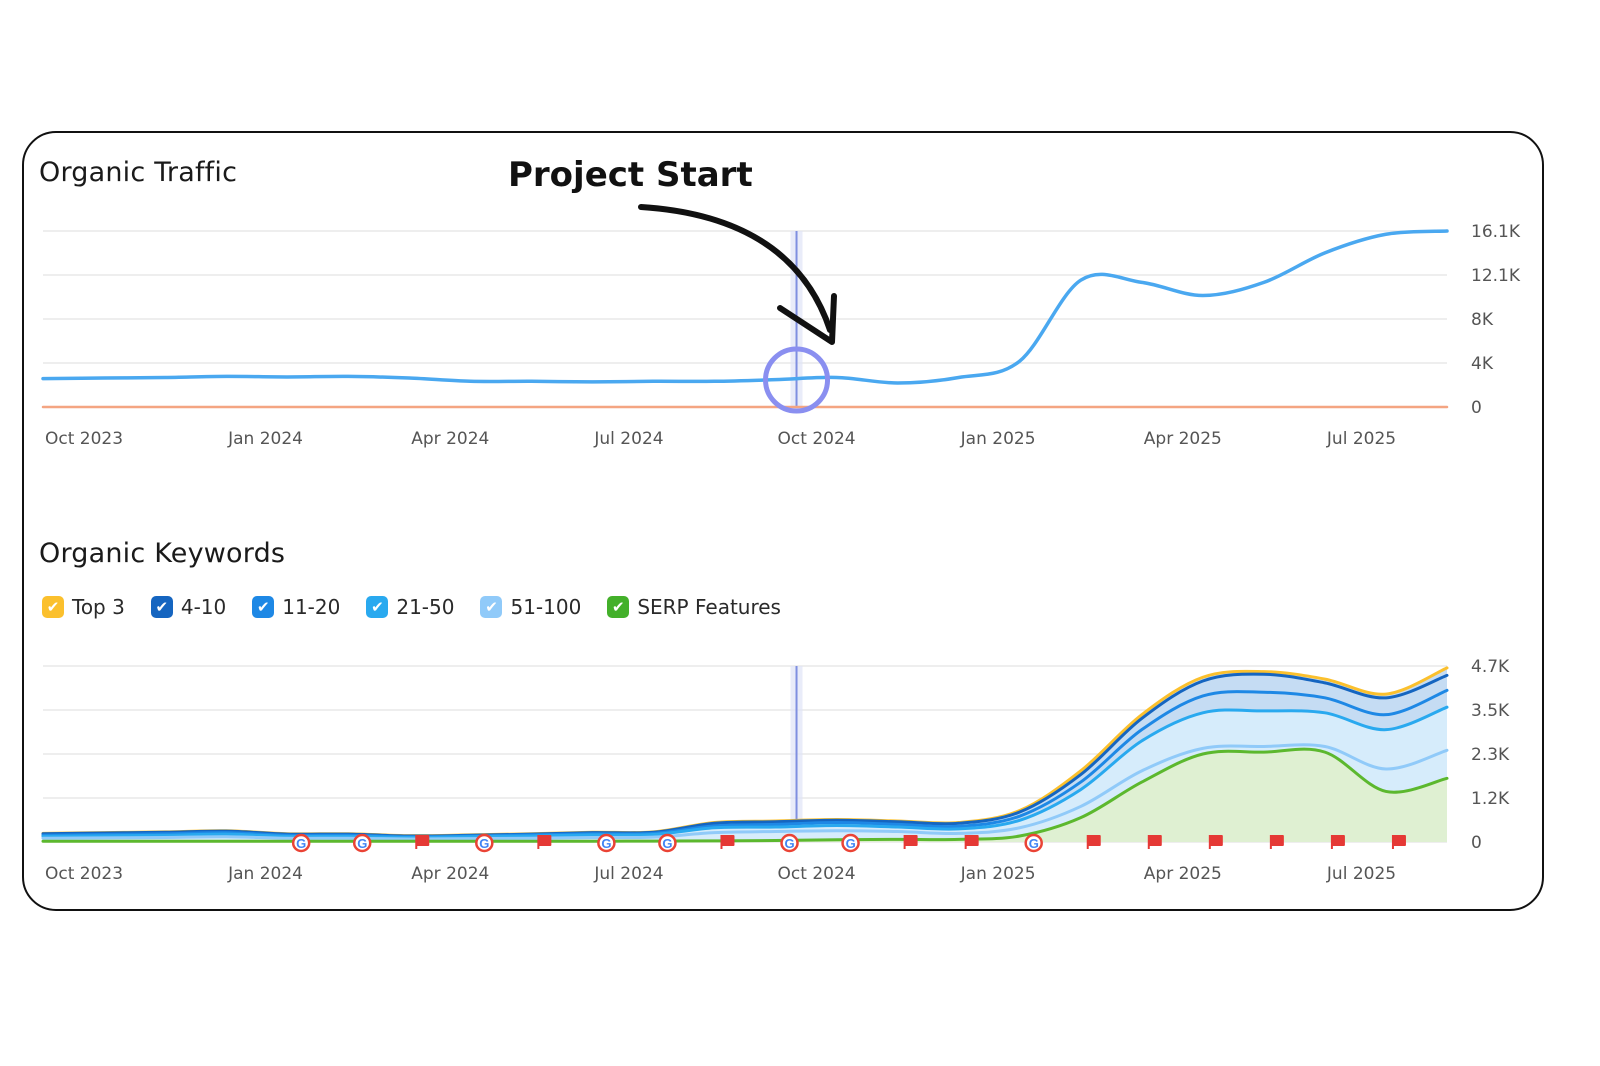 Image resolution: width=1600 pixels, height=1066 pixels. I want to click on legend-label: 21-50, so click(425, 607).